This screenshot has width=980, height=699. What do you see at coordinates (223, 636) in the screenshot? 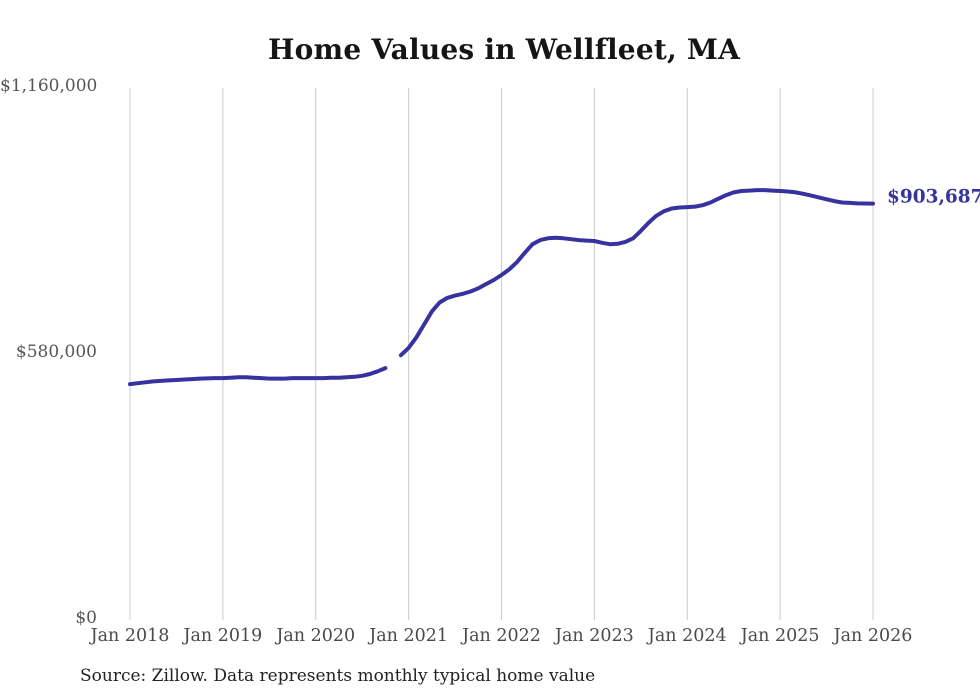
I see `x-axis-tick-label: Jan 2019` at bounding box center [223, 636].